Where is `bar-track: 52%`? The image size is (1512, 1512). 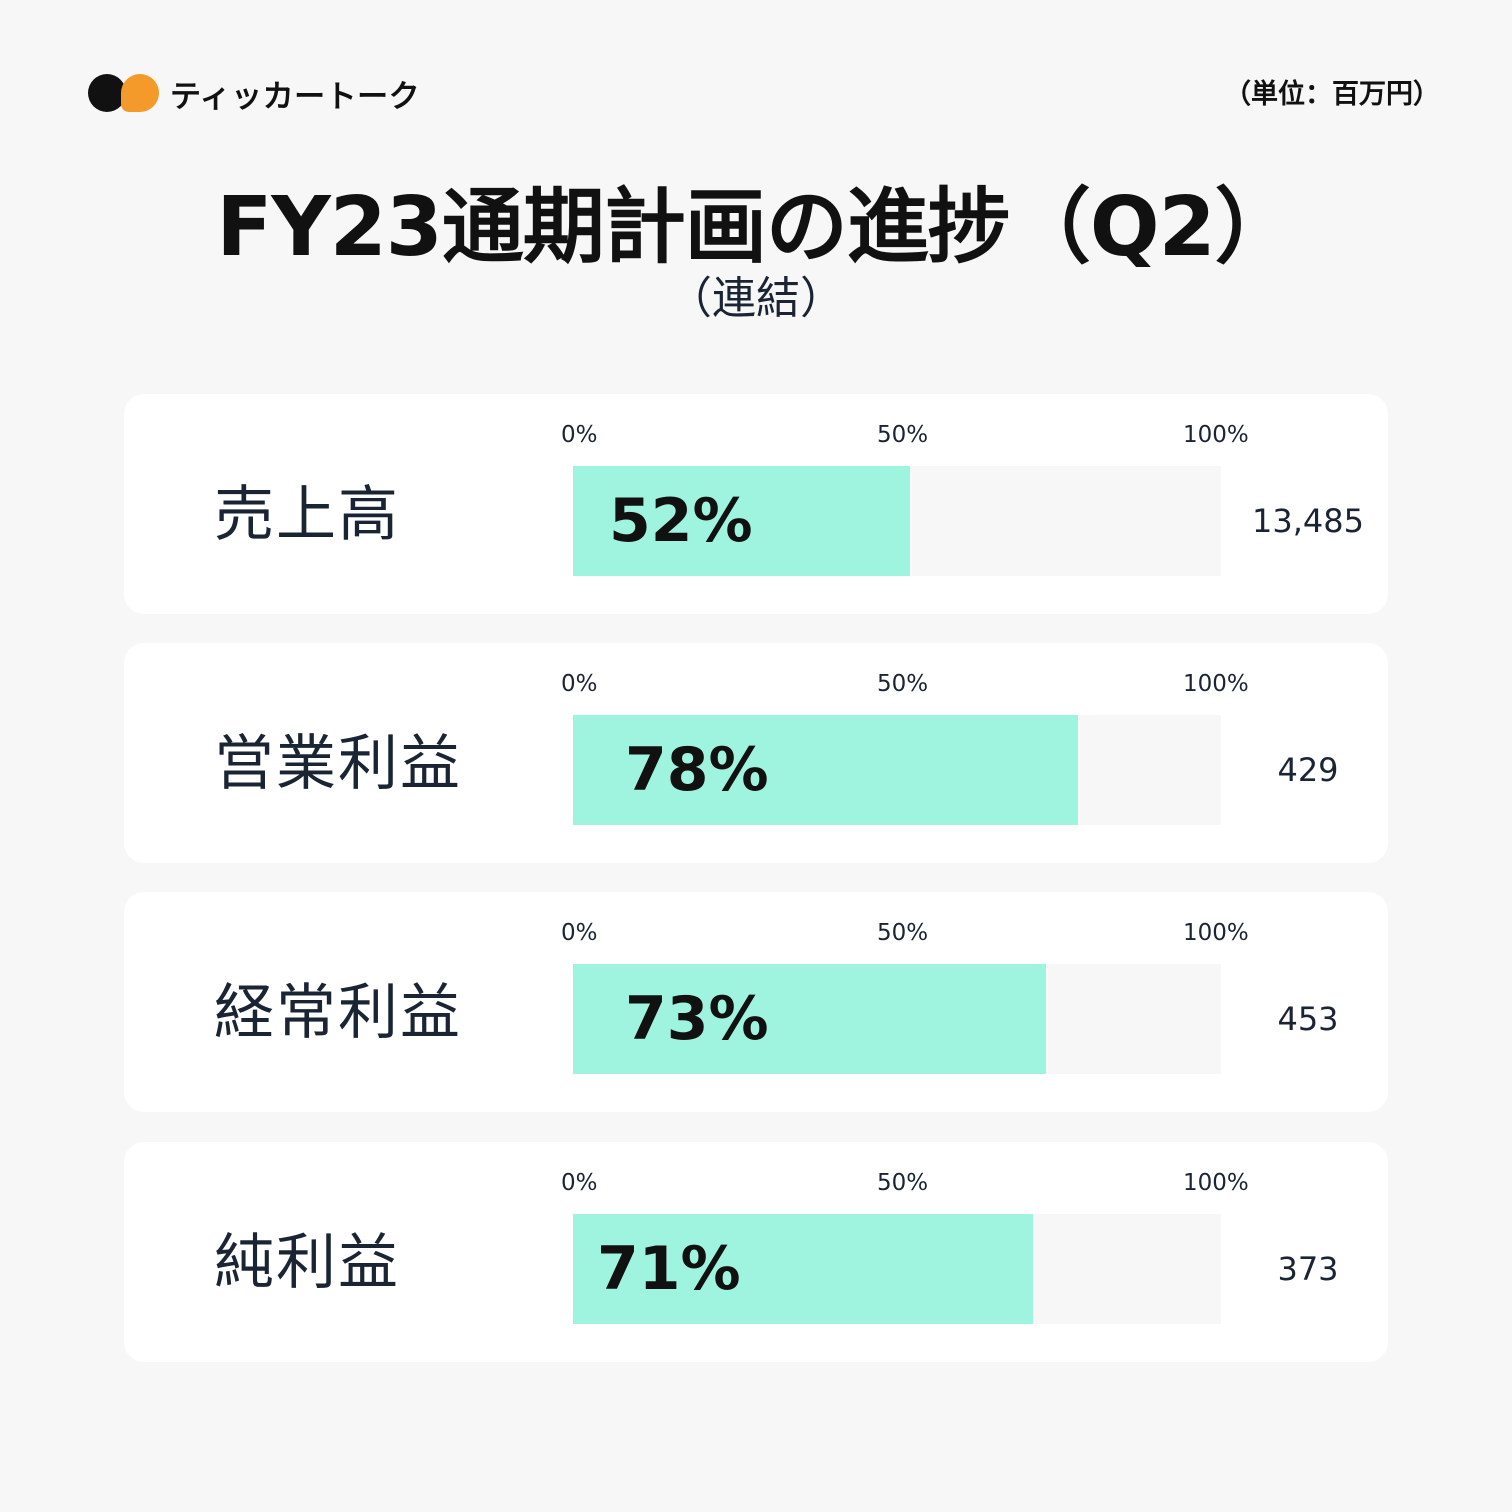
bar-track: 52% is located at coordinates (897, 521).